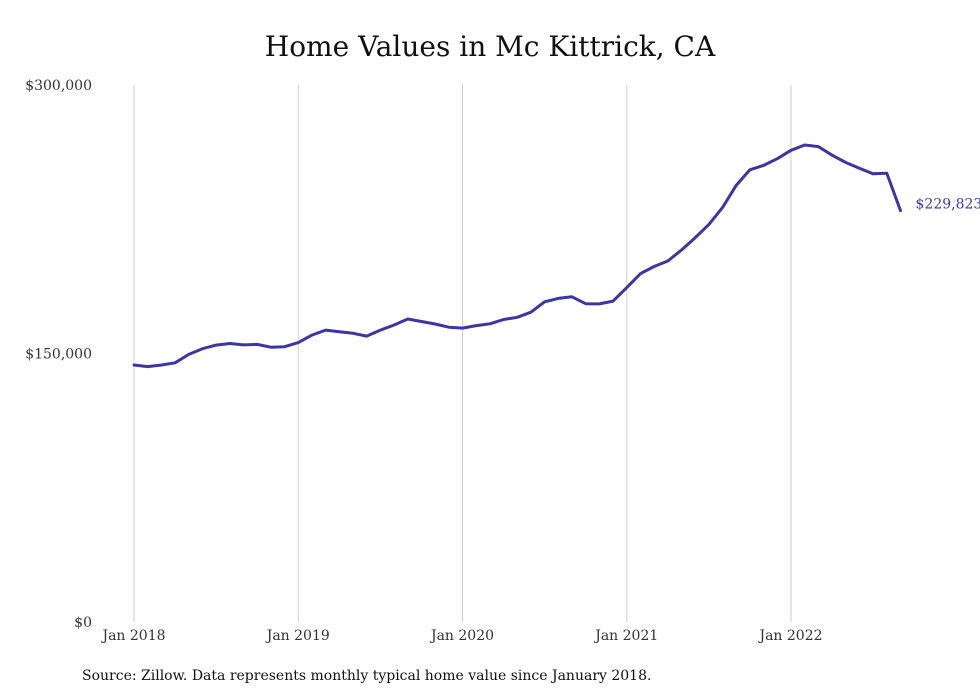 The height and width of the screenshot is (699, 980). I want to click on chart-title: Home Values in Mc Kittrick, CA, so click(490, 46).